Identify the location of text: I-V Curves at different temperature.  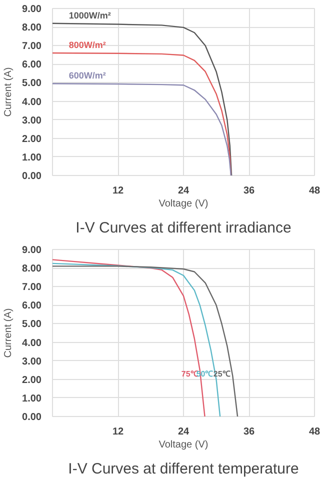
(183, 469).